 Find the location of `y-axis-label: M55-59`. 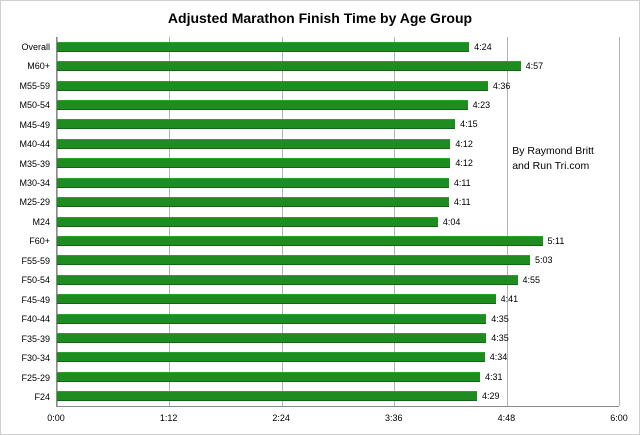

y-axis-label: M55-59 is located at coordinates (34, 85).